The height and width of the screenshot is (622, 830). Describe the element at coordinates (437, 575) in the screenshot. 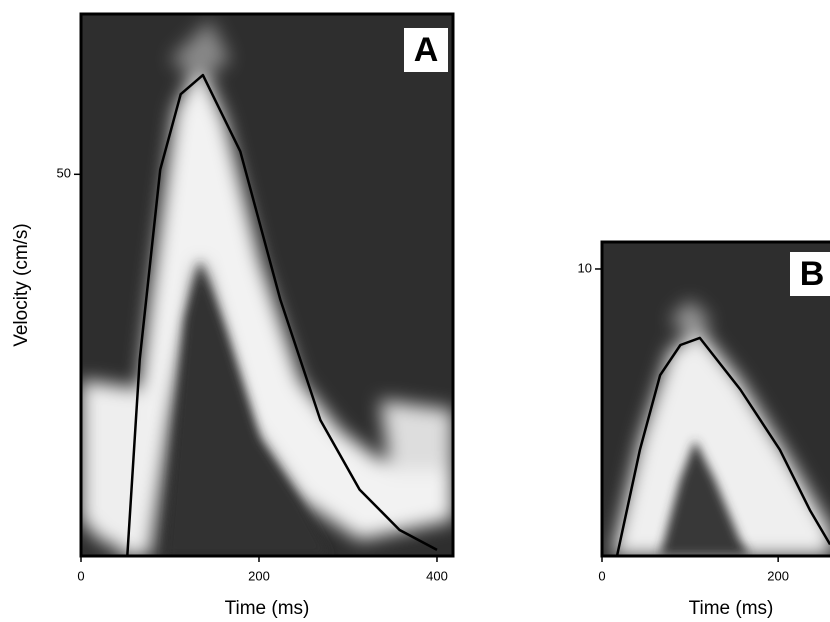

I see `x-tick-label: 400` at that location.